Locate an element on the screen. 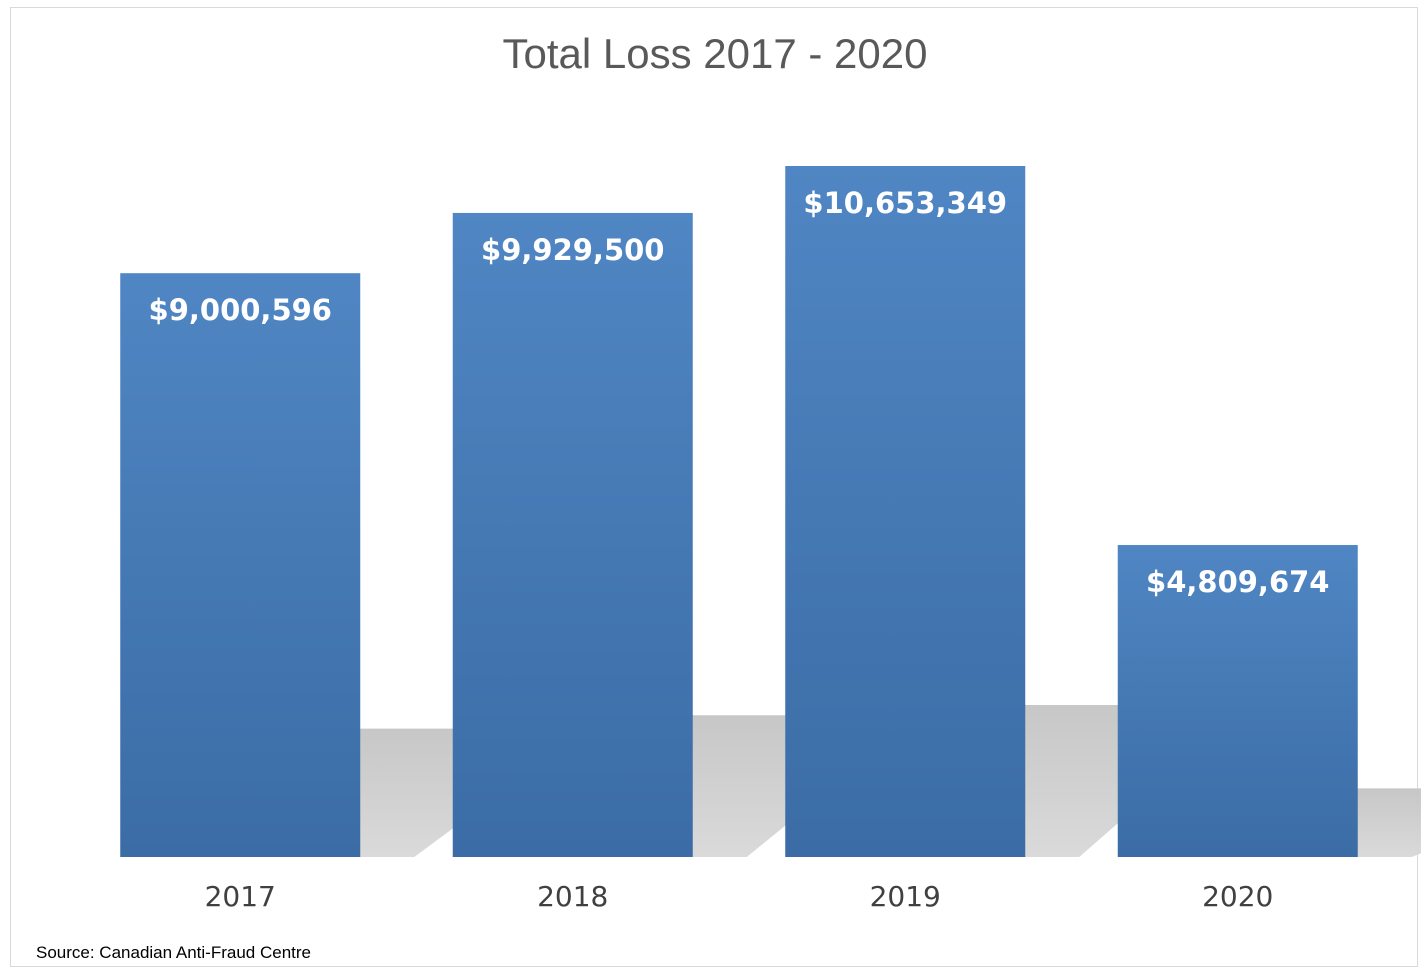  bar-2018 is located at coordinates (572, 535).